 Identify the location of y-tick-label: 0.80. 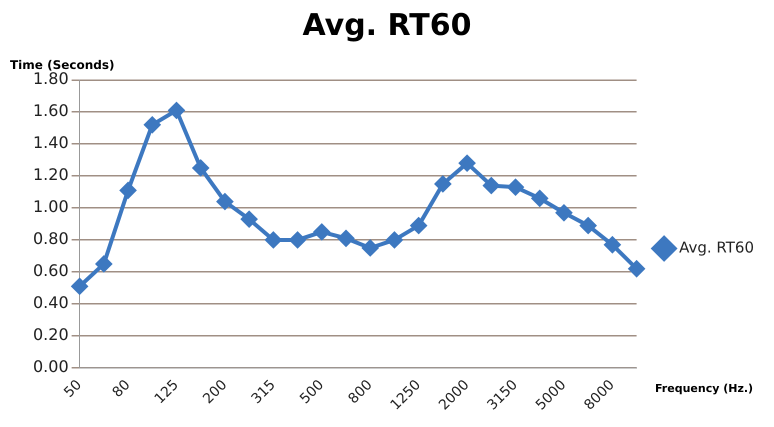
(51, 238).